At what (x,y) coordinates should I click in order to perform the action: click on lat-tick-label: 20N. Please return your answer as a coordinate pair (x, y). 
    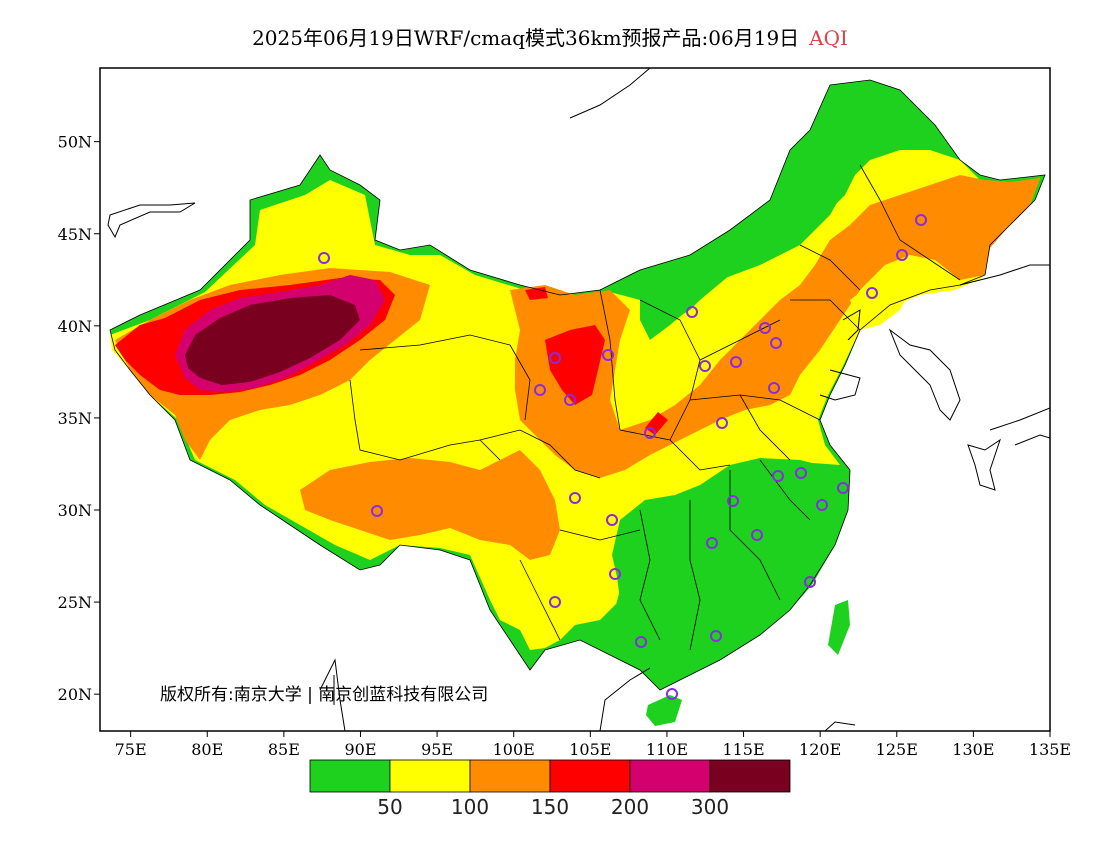
    Looking at the image, I should click on (75, 694).